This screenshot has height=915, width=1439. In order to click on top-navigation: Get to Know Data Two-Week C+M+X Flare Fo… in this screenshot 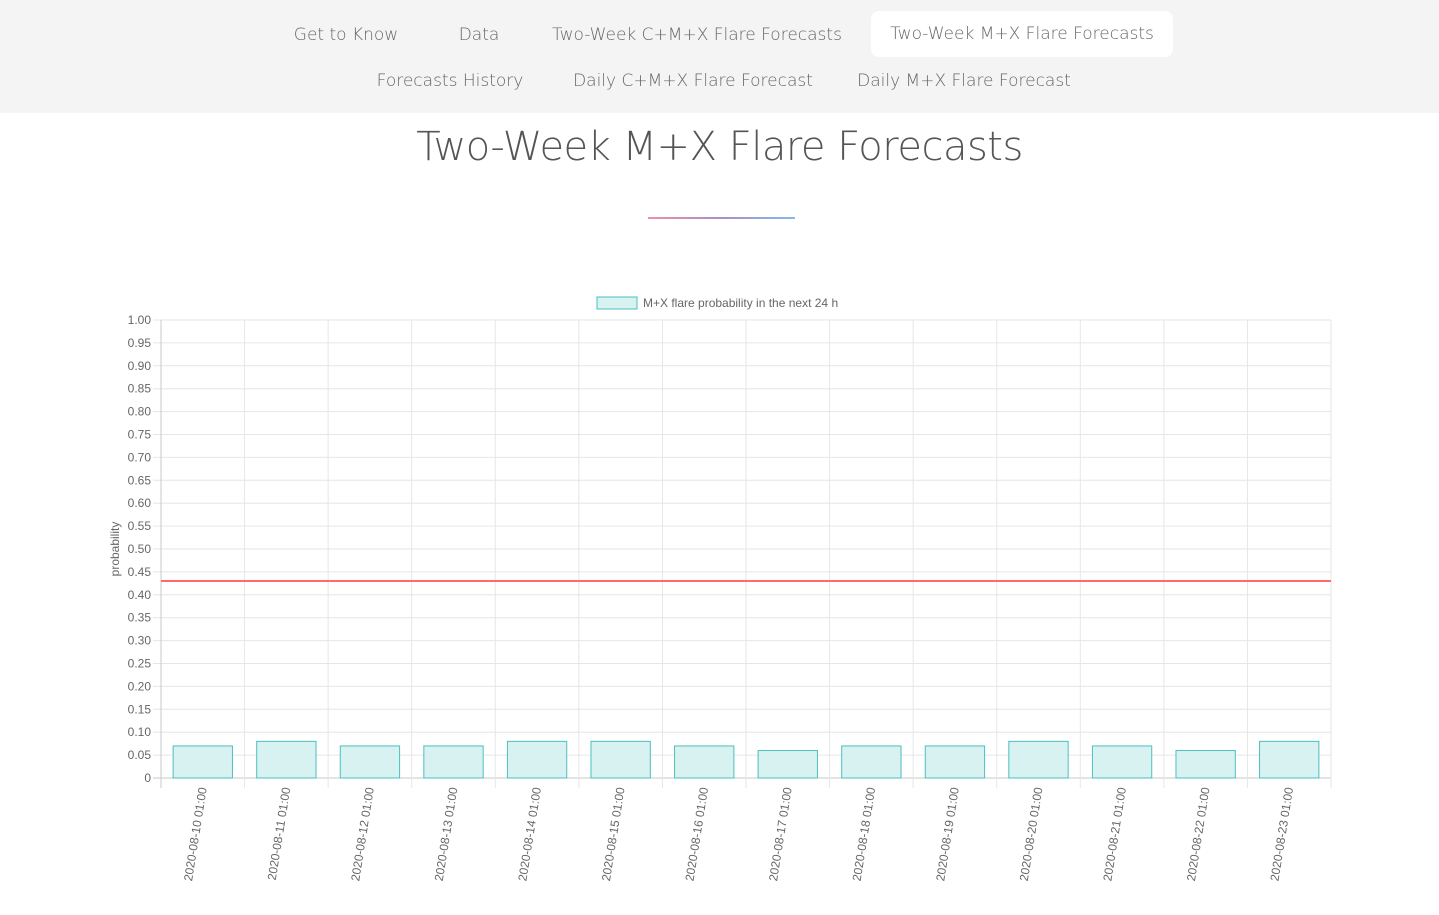, I will do `click(719, 56)`.